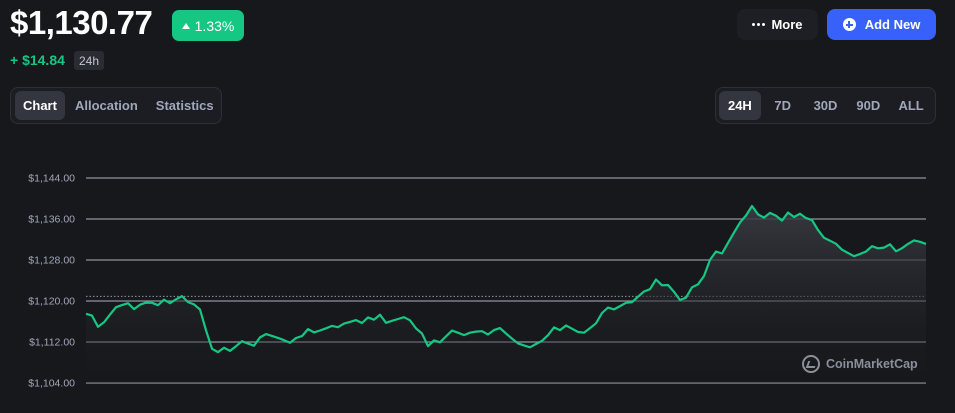 This screenshot has height=413, width=955. Describe the element at coordinates (51, 302) in the screenshot. I see `chart-y-tick-label: $1,120.00` at that location.